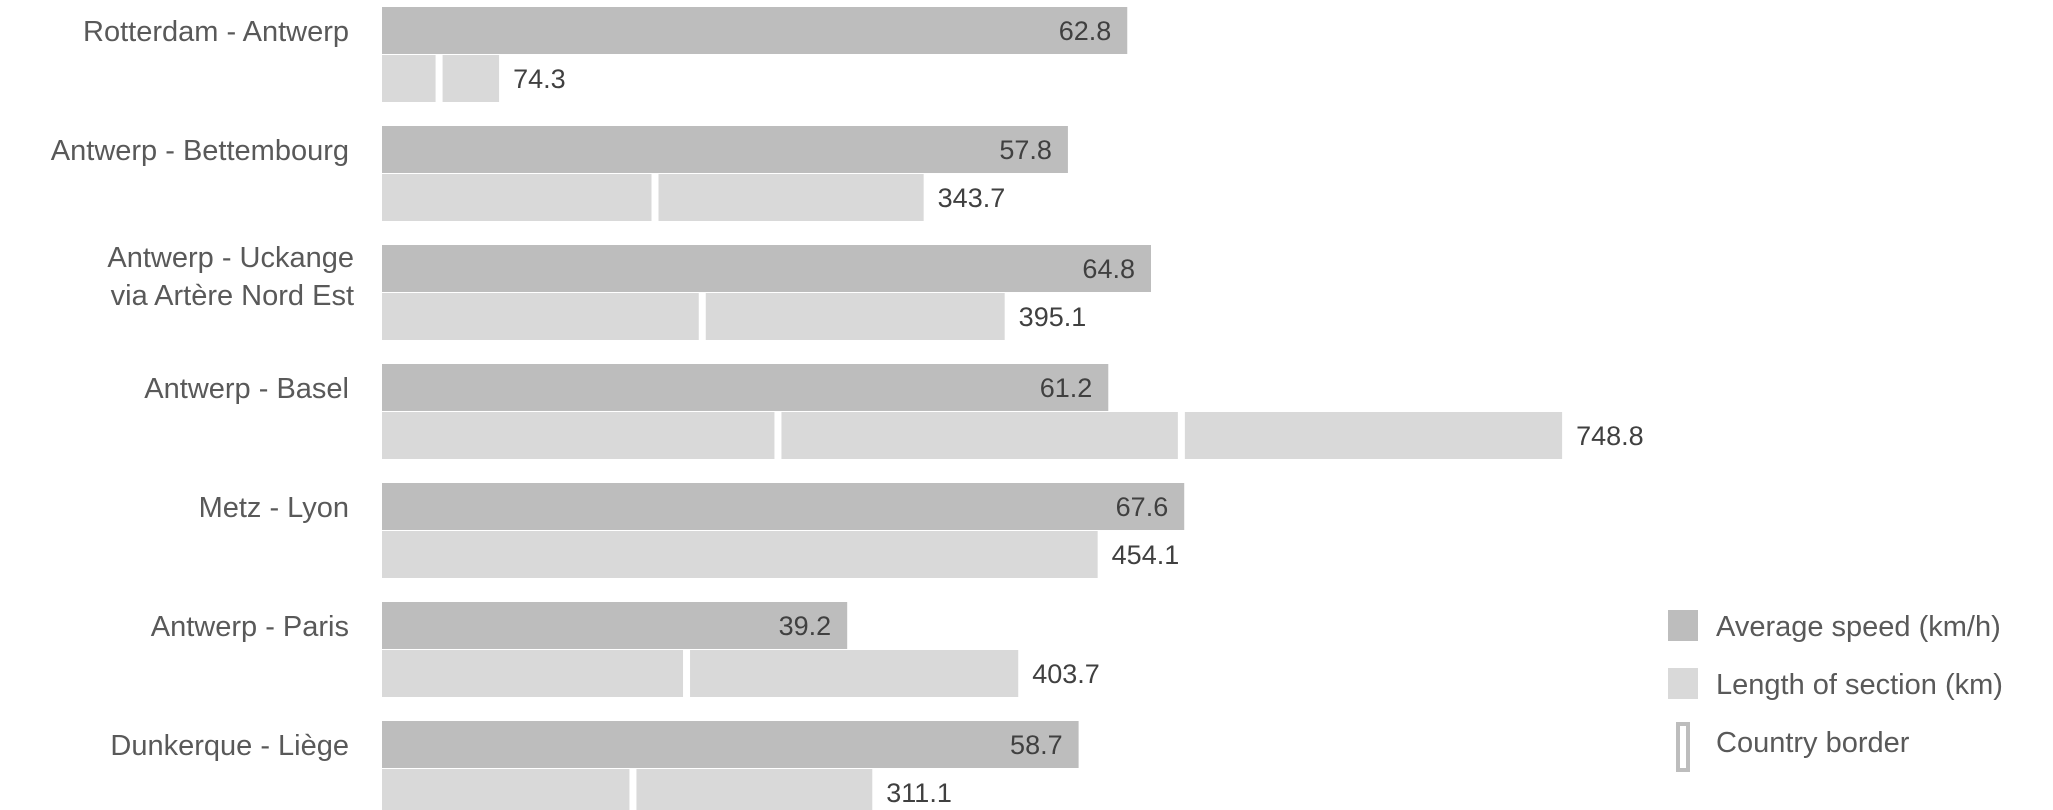 The width and height of the screenshot is (2053, 810). What do you see at coordinates (1610, 436) in the screenshot?
I see `length-value-label: 748.8` at bounding box center [1610, 436].